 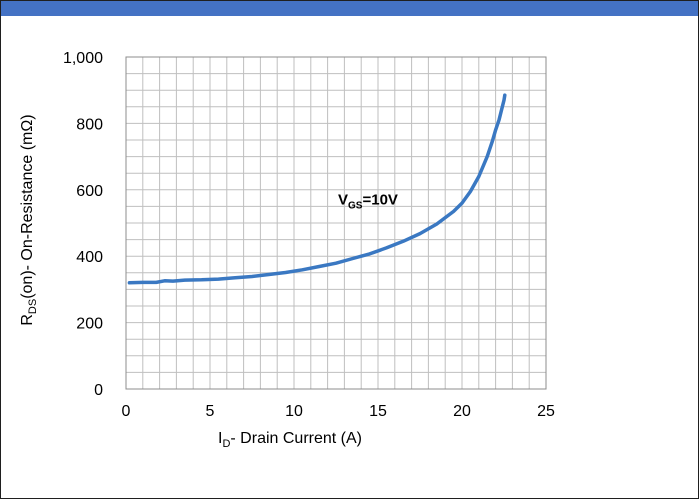 I want to click on y-tick-label: 1,000, so click(x=83, y=58).